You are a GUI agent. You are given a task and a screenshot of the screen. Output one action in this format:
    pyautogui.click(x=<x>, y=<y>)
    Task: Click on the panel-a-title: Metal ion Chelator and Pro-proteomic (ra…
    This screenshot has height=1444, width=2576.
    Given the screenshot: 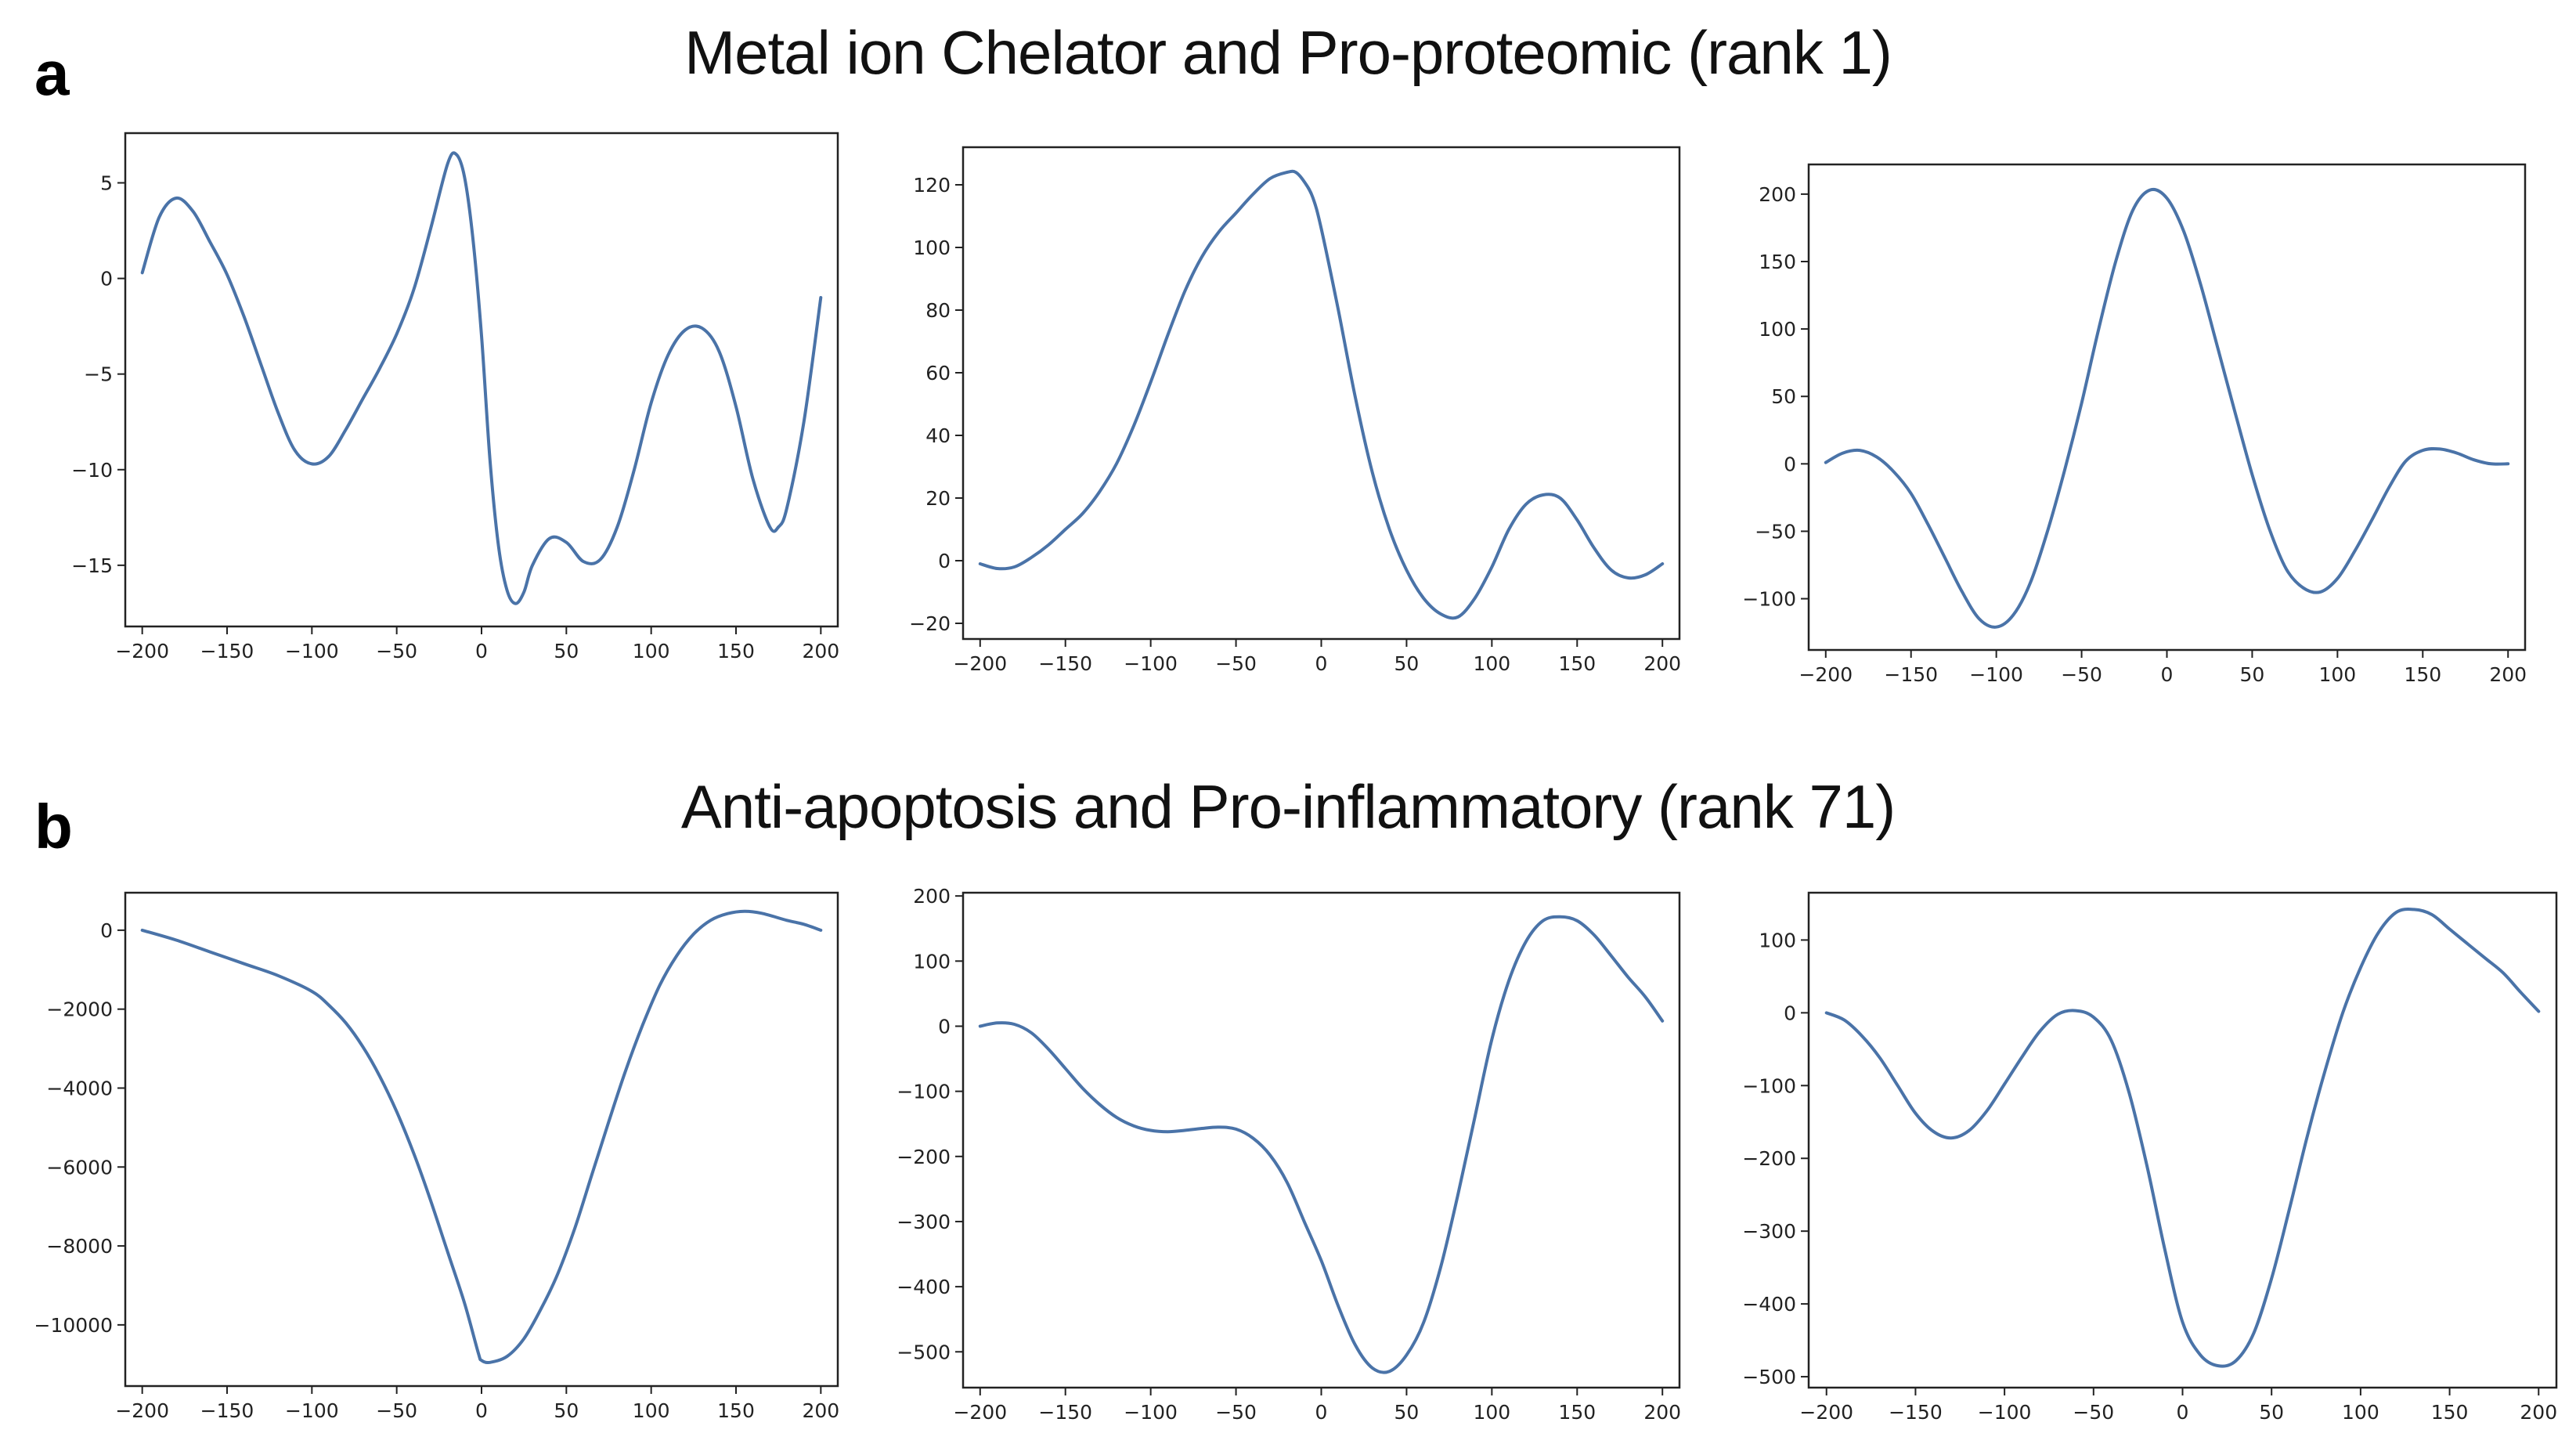 What is the action you would take?
    pyautogui.click(x=1288, y=52)
    